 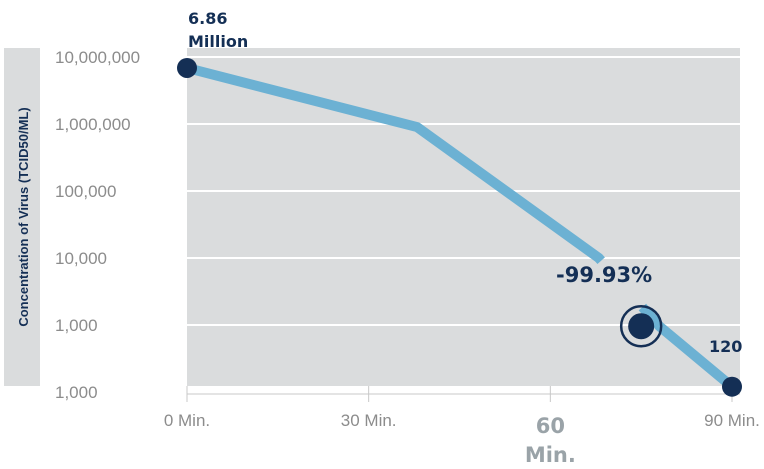 I want to click on y-tick-label: 100,000, so click(x=85, y=191).